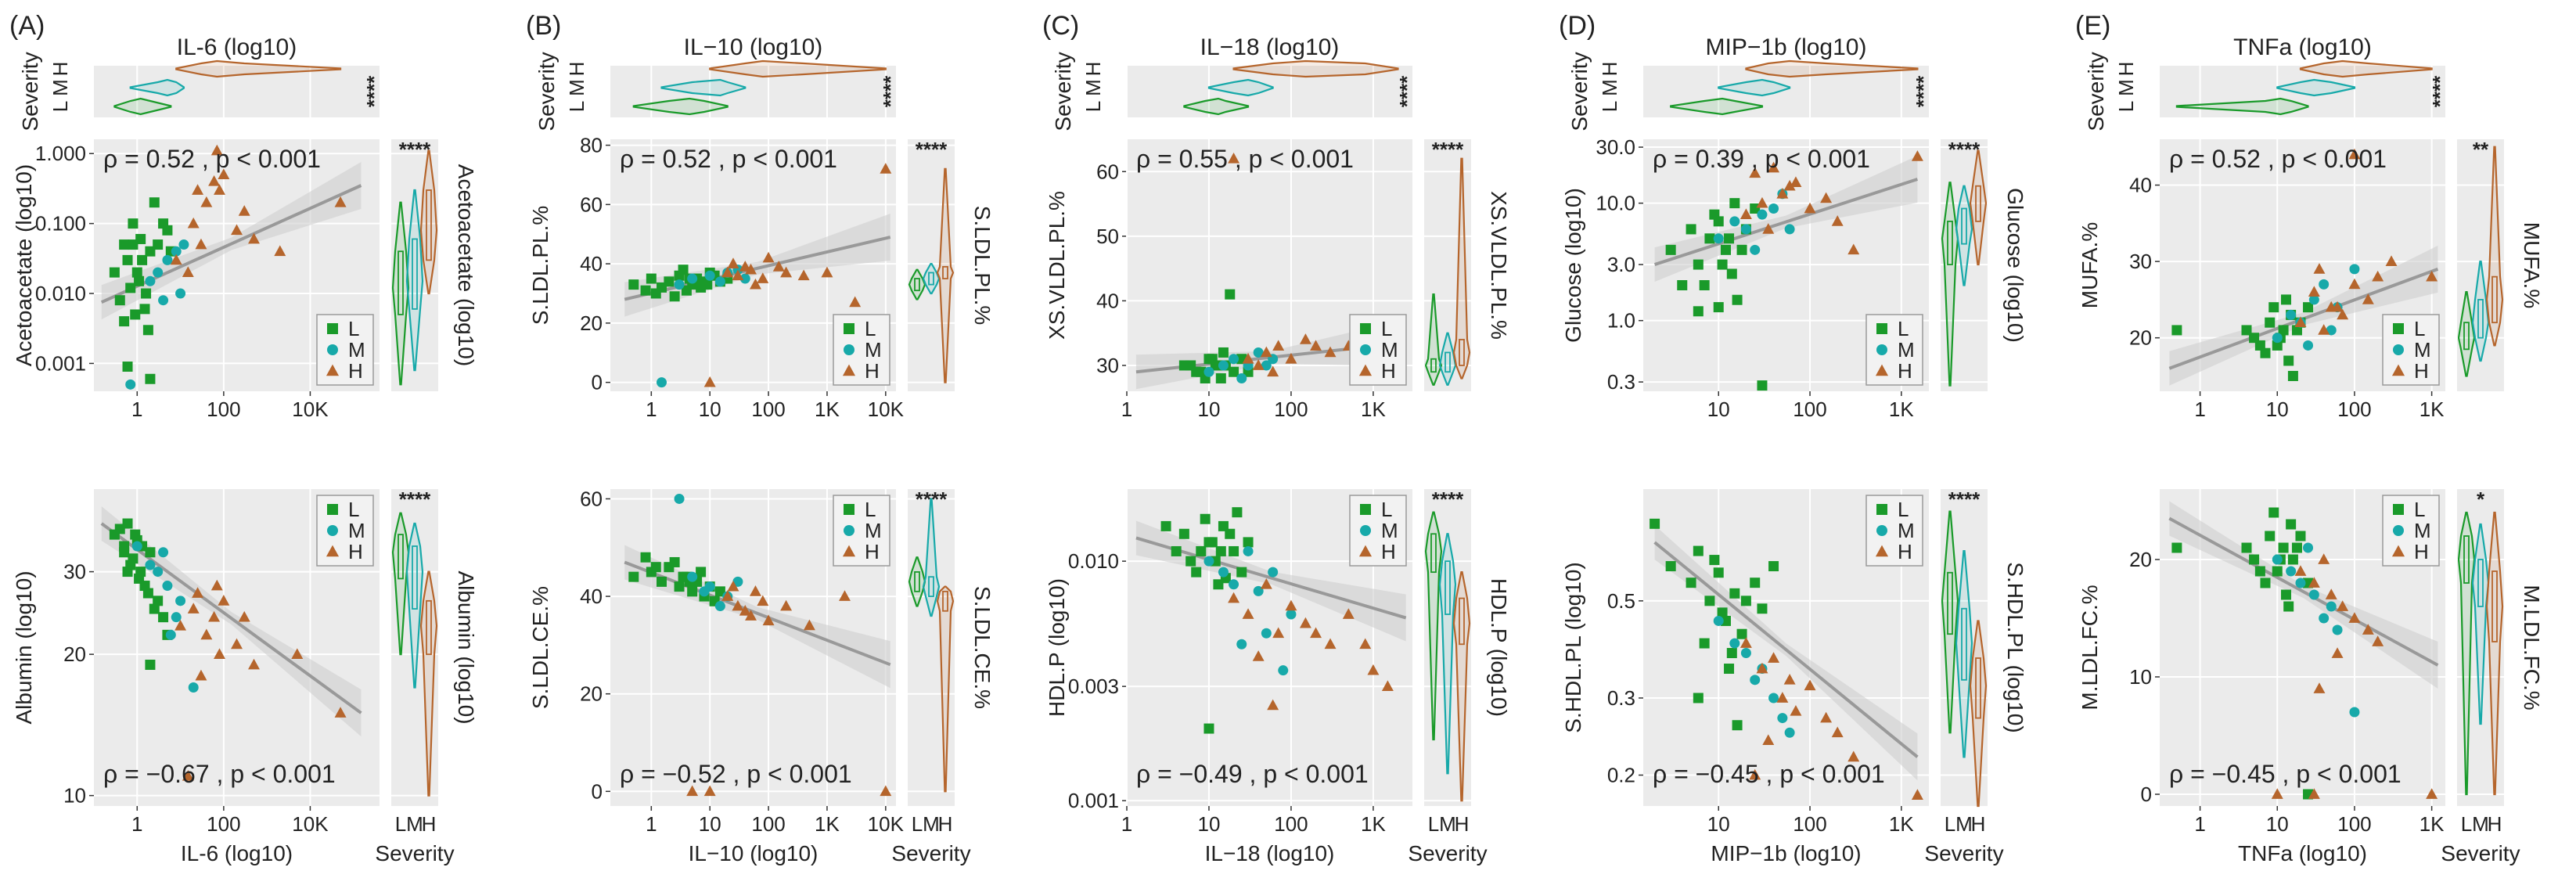 Image resolution: width=2576 pixels, height=896 pixels. Describe the element at coordinates (757, 268) in the screenshot. I see `regression-line` at that location.